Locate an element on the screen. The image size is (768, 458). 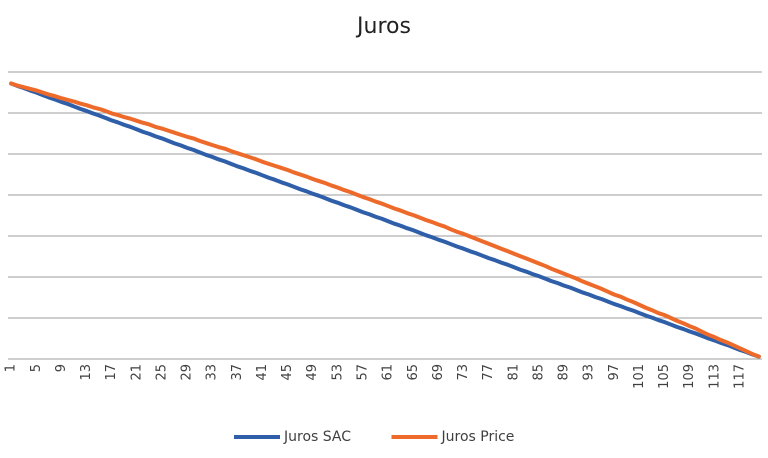
x-tick-label: 37 is located at coordinates (237, 372).